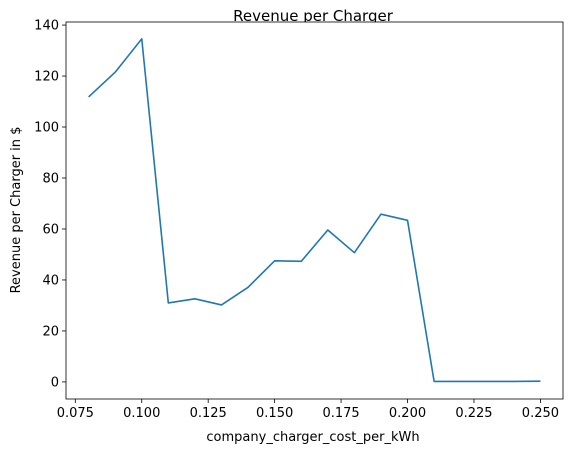  I want to click on y-tick-label: 120, so click(46, 77).